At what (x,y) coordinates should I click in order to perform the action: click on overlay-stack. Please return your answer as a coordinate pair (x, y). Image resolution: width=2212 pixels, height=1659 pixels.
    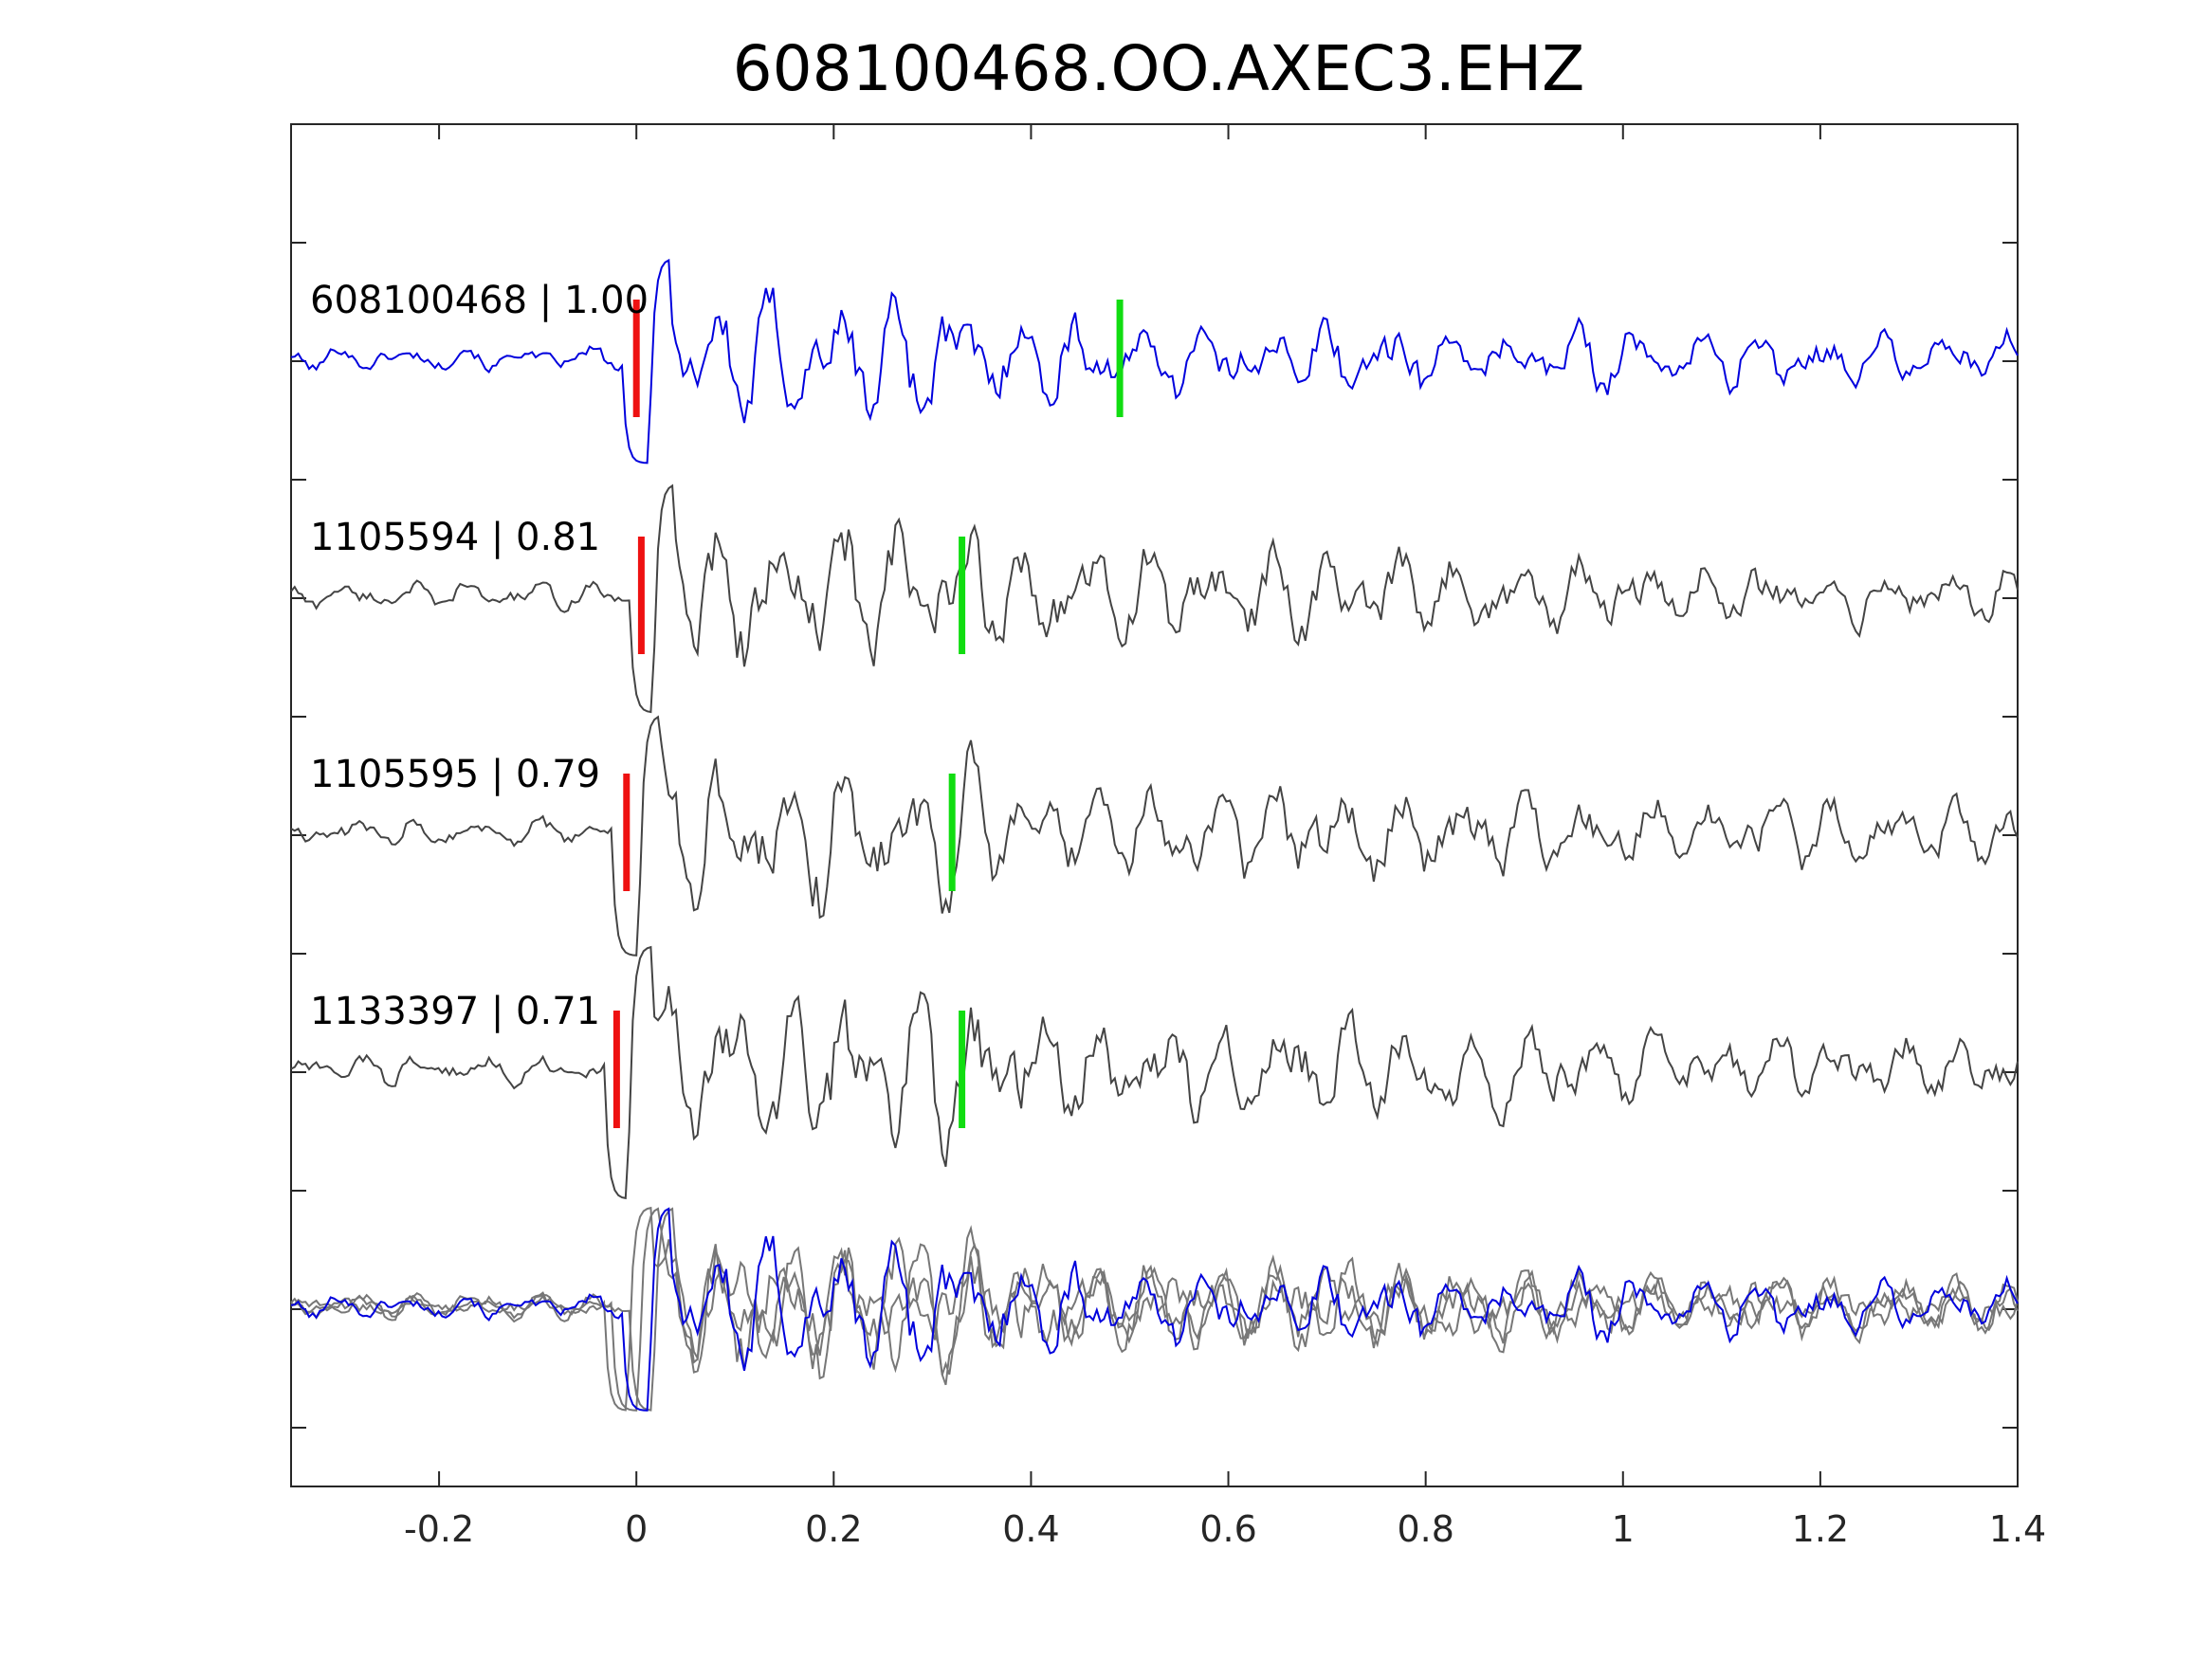
    Looking at the image, I should click on (1154, 1309).